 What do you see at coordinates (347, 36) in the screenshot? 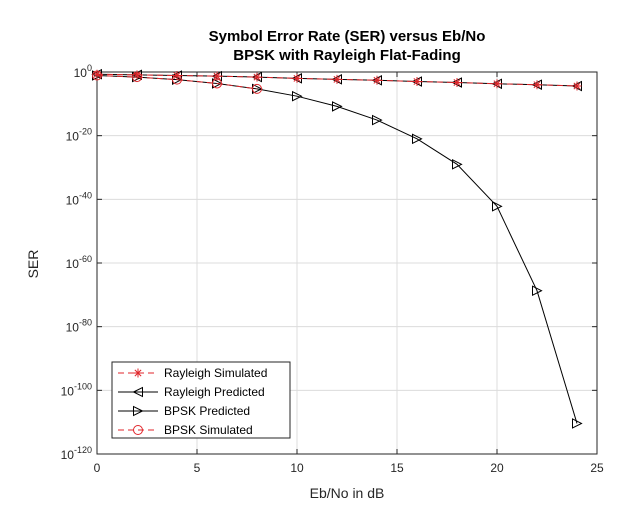
I see `chart-title: Symbol Error Rate (SER) versus Eb/No` at bounding box center [347, 36].